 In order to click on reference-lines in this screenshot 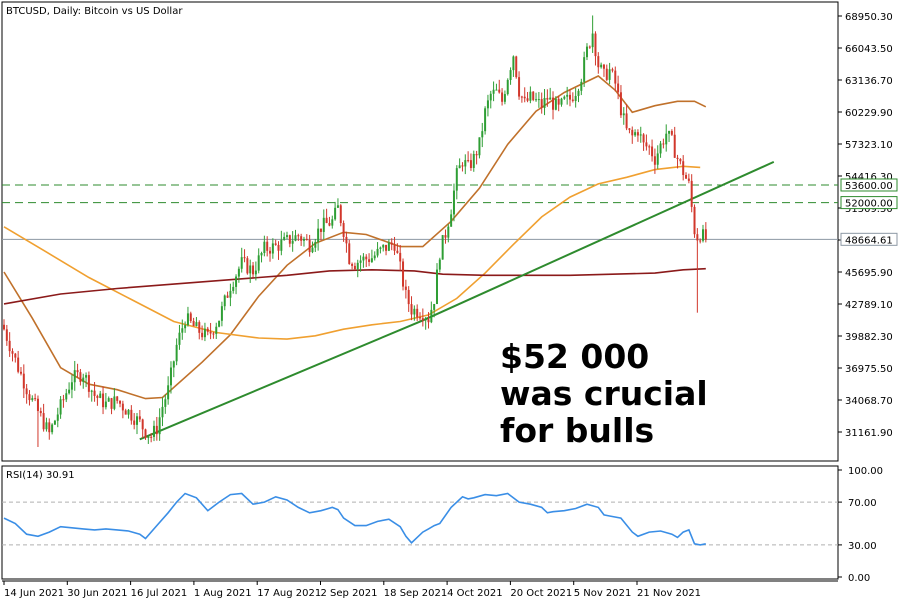, I will do `click(420, 212)`.